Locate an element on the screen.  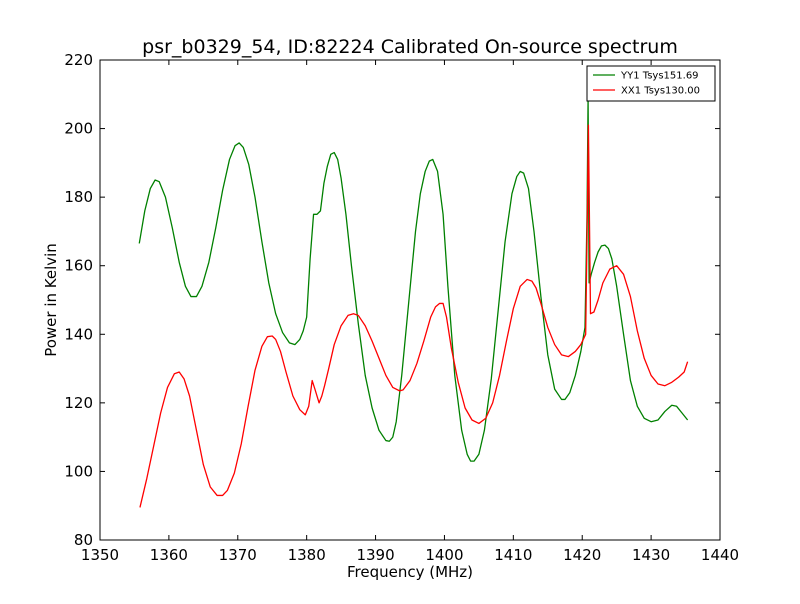
x-tick-label: 1420 is located at coordinates (582, 555).